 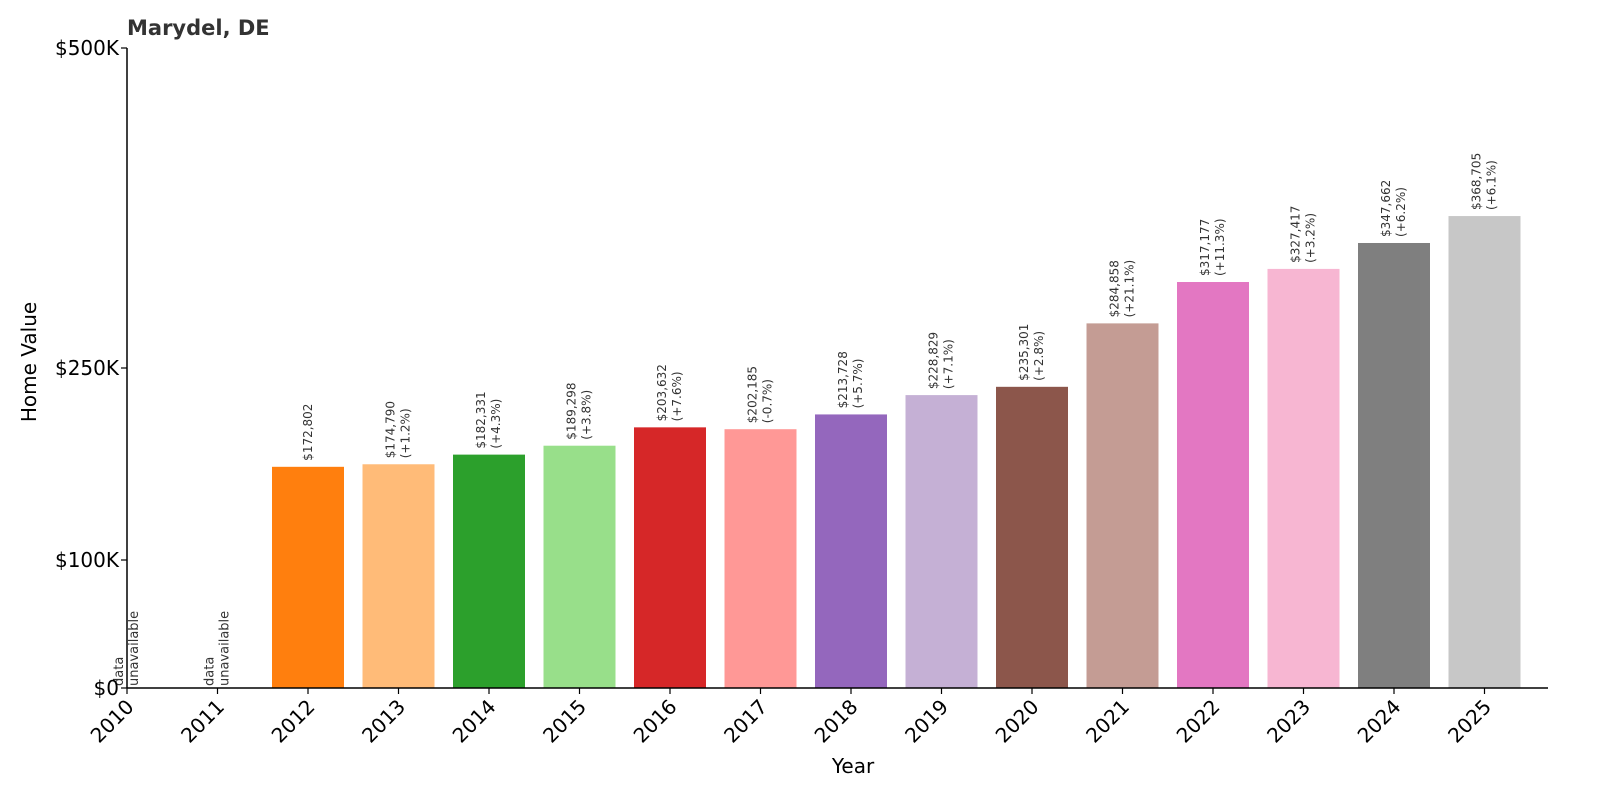 What do you see at coordinates (1024, 352) in the screenshot?
I see `bar-value-text: $235,301` at bounding box center [1024, 352].